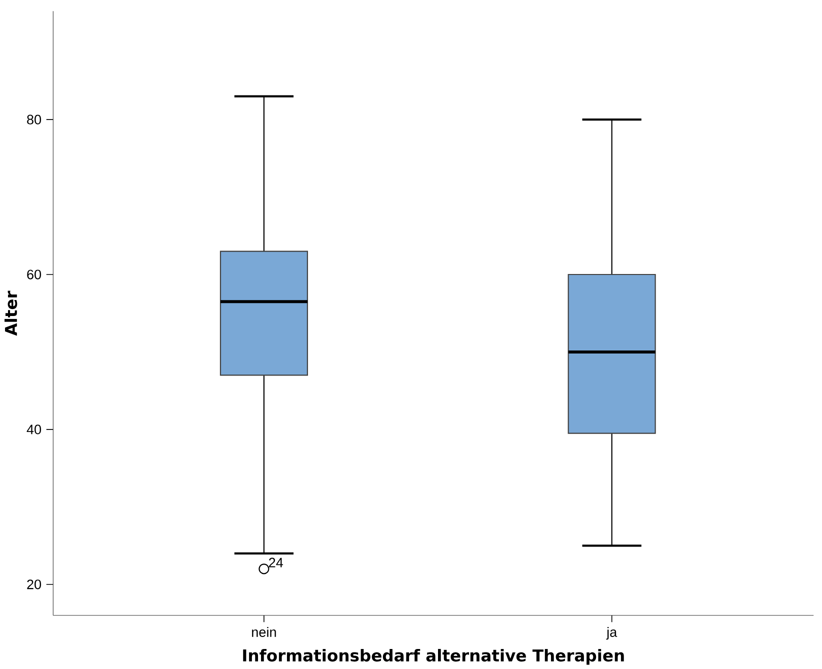 Image resolution: width=822 pixels, height=669 pixels. Describe the element at coordinates (34, 429) in the screenshot. I see `y-tick-label: 40` at that location.